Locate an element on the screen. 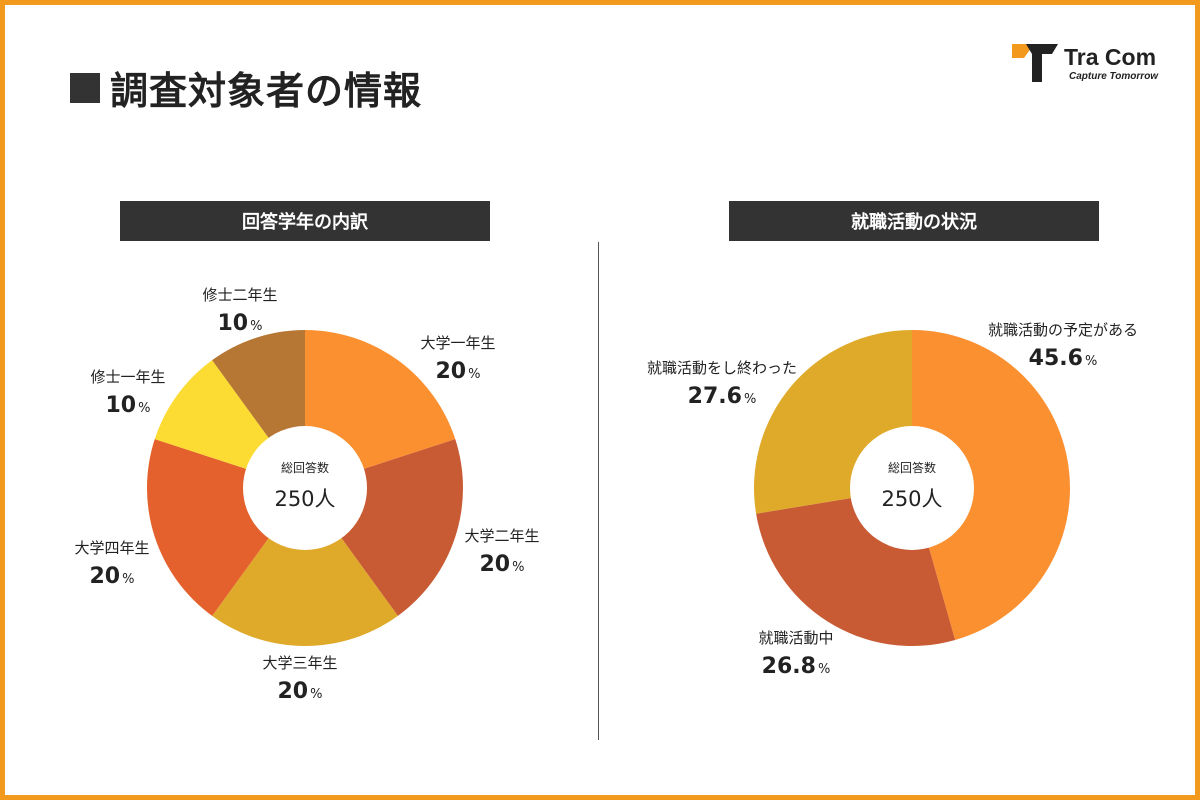  brand-logo: Tra Com Capture Tomorrow is located at coordinates (1092, 63).